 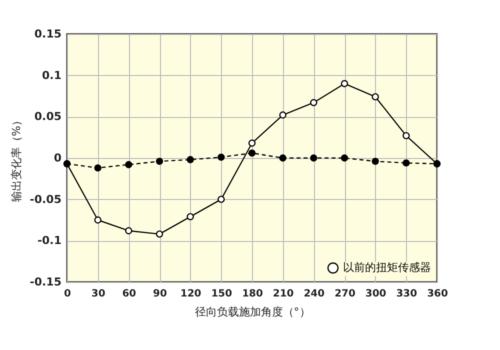 I want to click on y-tick-label: 0.15, so click(x=48, y=34).